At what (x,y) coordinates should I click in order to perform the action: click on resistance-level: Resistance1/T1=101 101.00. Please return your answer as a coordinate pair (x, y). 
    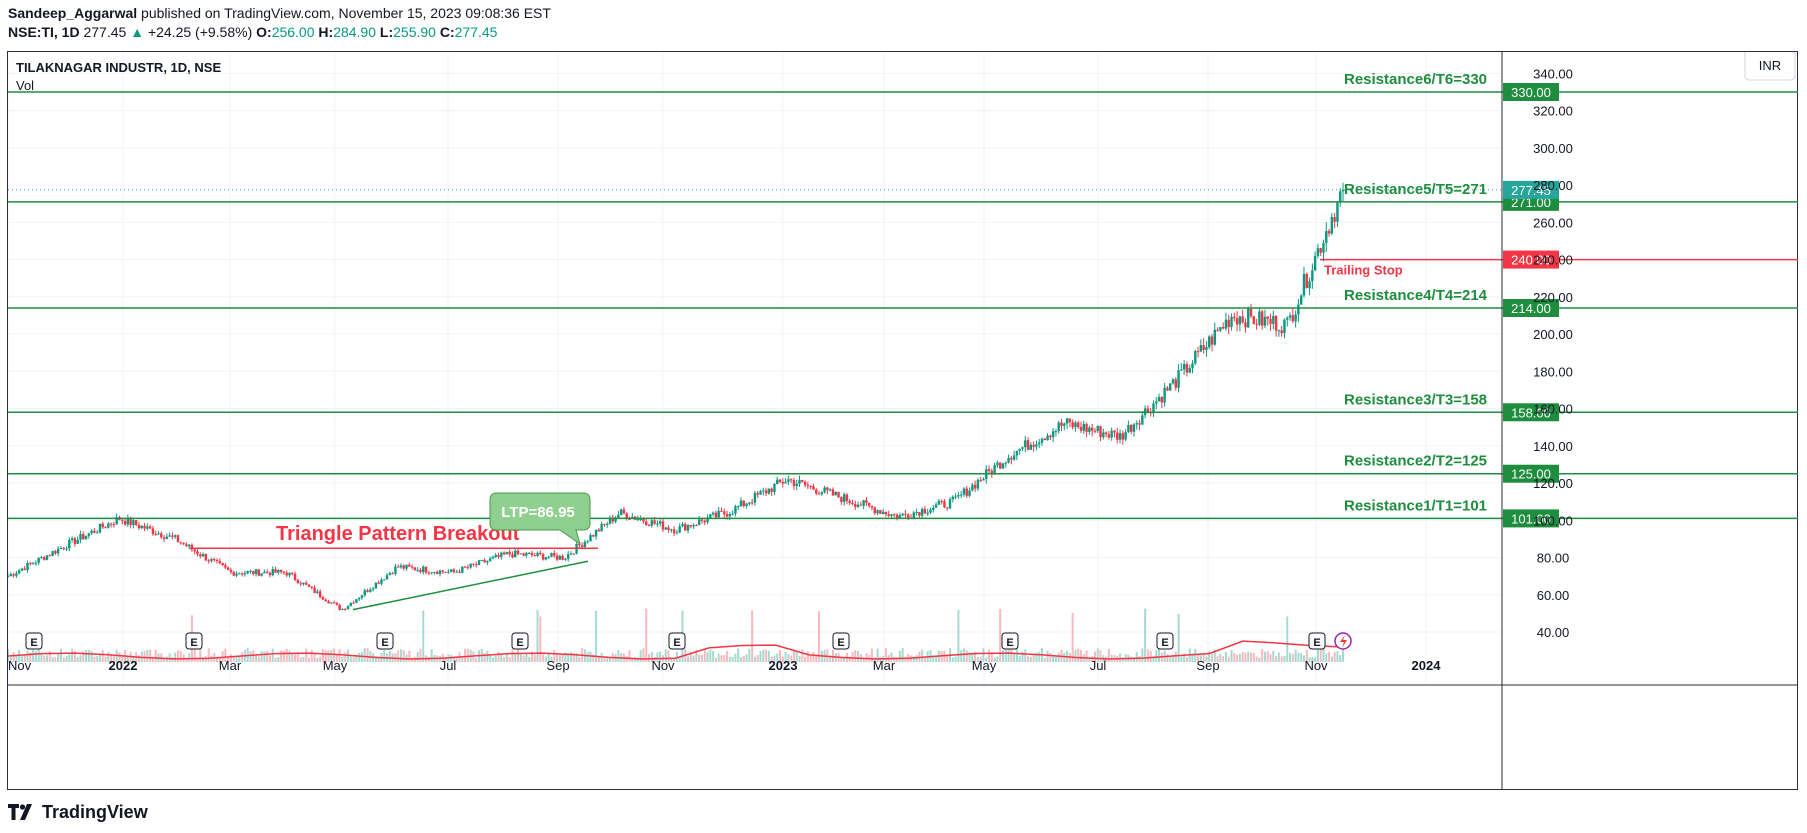
    Looking at the image, I should click on (903, 512).